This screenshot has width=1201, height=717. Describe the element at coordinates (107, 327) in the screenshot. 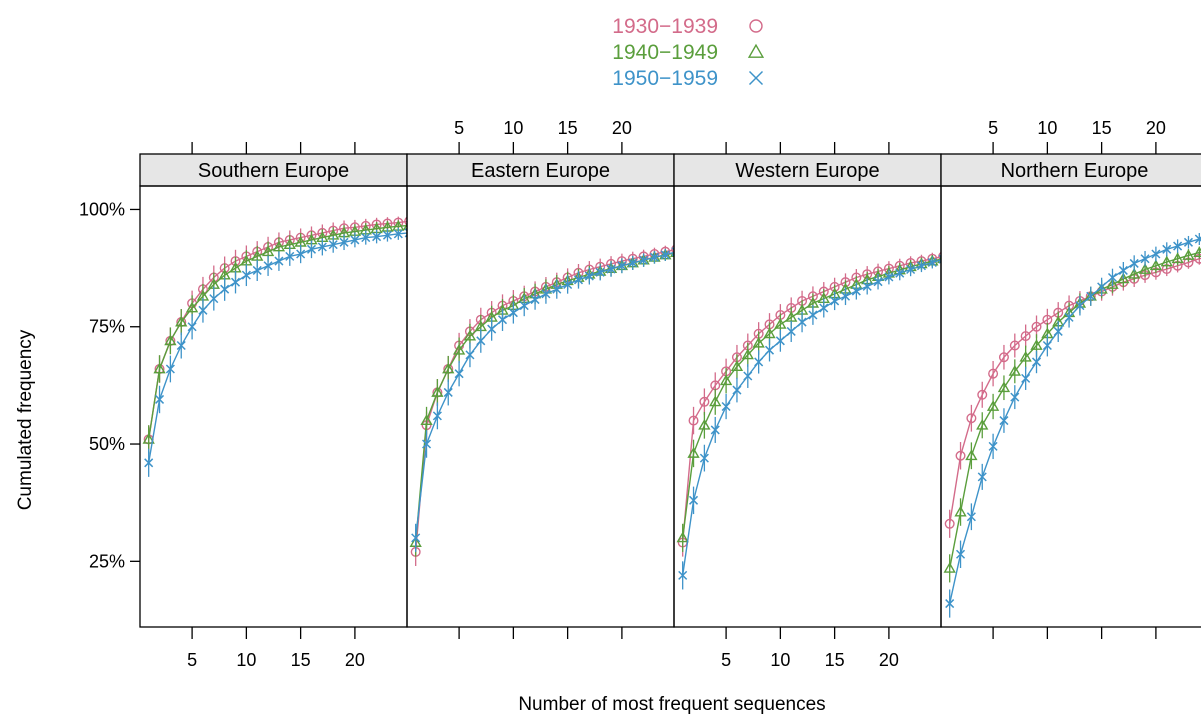

I see `y-tick-label: 75%` at that location.